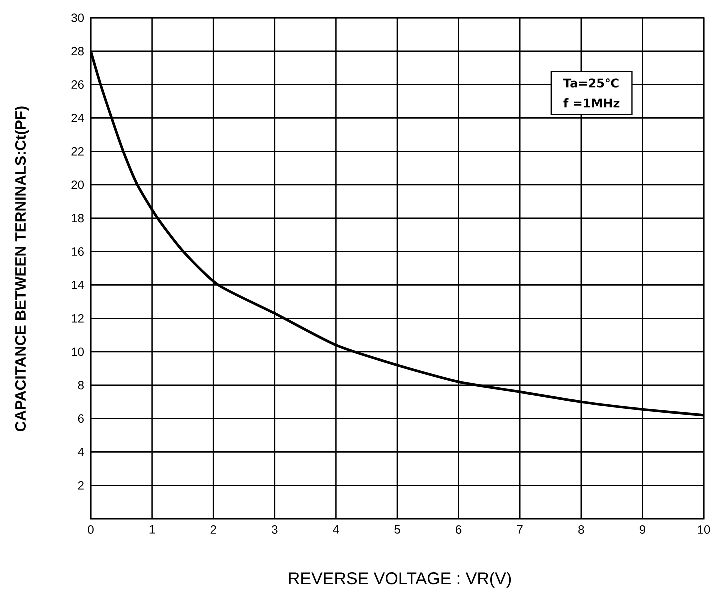 Image resolution: width=712 pixels, height=604 pixels. Describe the element at coordinates (336, 530) in the screenshot. I see `x-tick-label: 4` at that location.